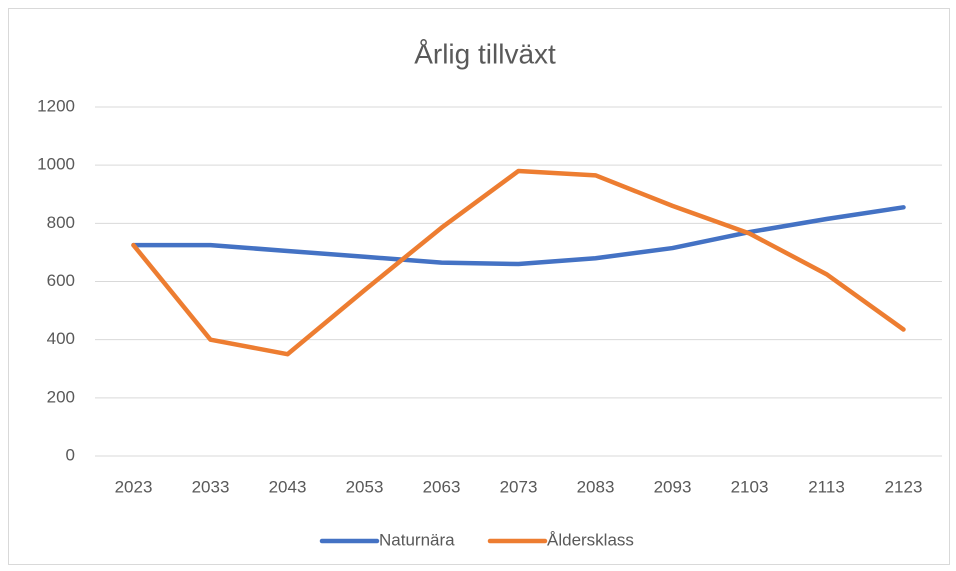 The image size is (956, 571). Describe the element at coordinates (826, 486) in the screenshot. I see `x-tick-label: 2113` at that location.